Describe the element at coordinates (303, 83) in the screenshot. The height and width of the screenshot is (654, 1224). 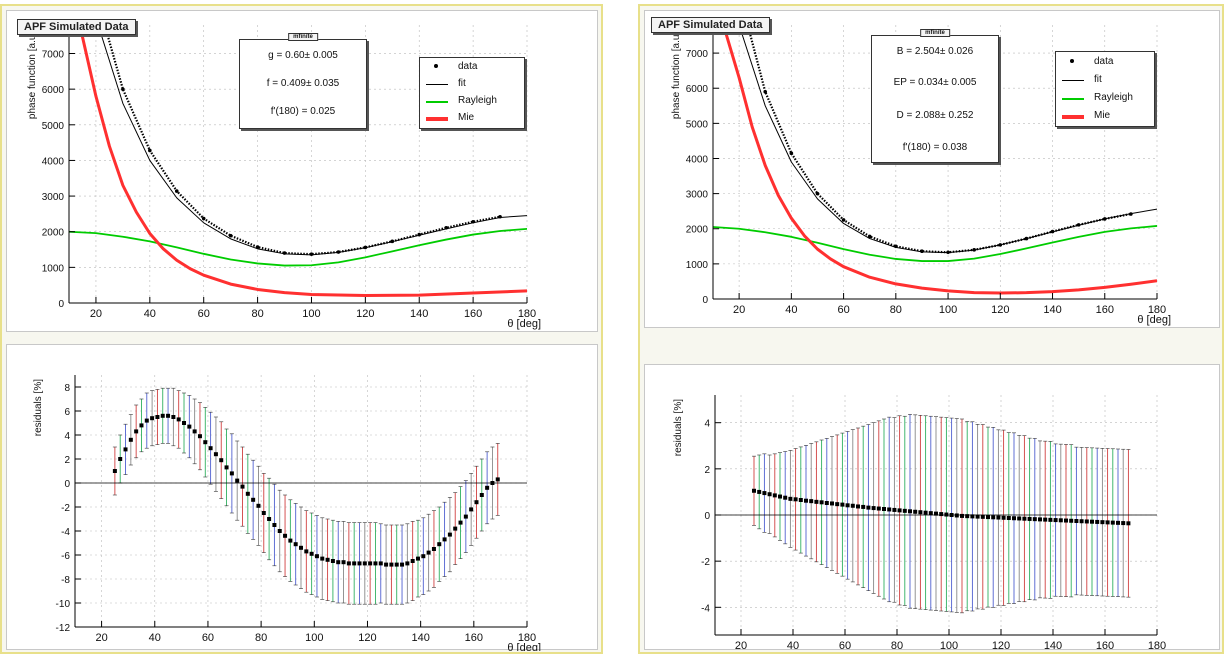
I see `stats-line: f = 0.409± 0.035` at that location.